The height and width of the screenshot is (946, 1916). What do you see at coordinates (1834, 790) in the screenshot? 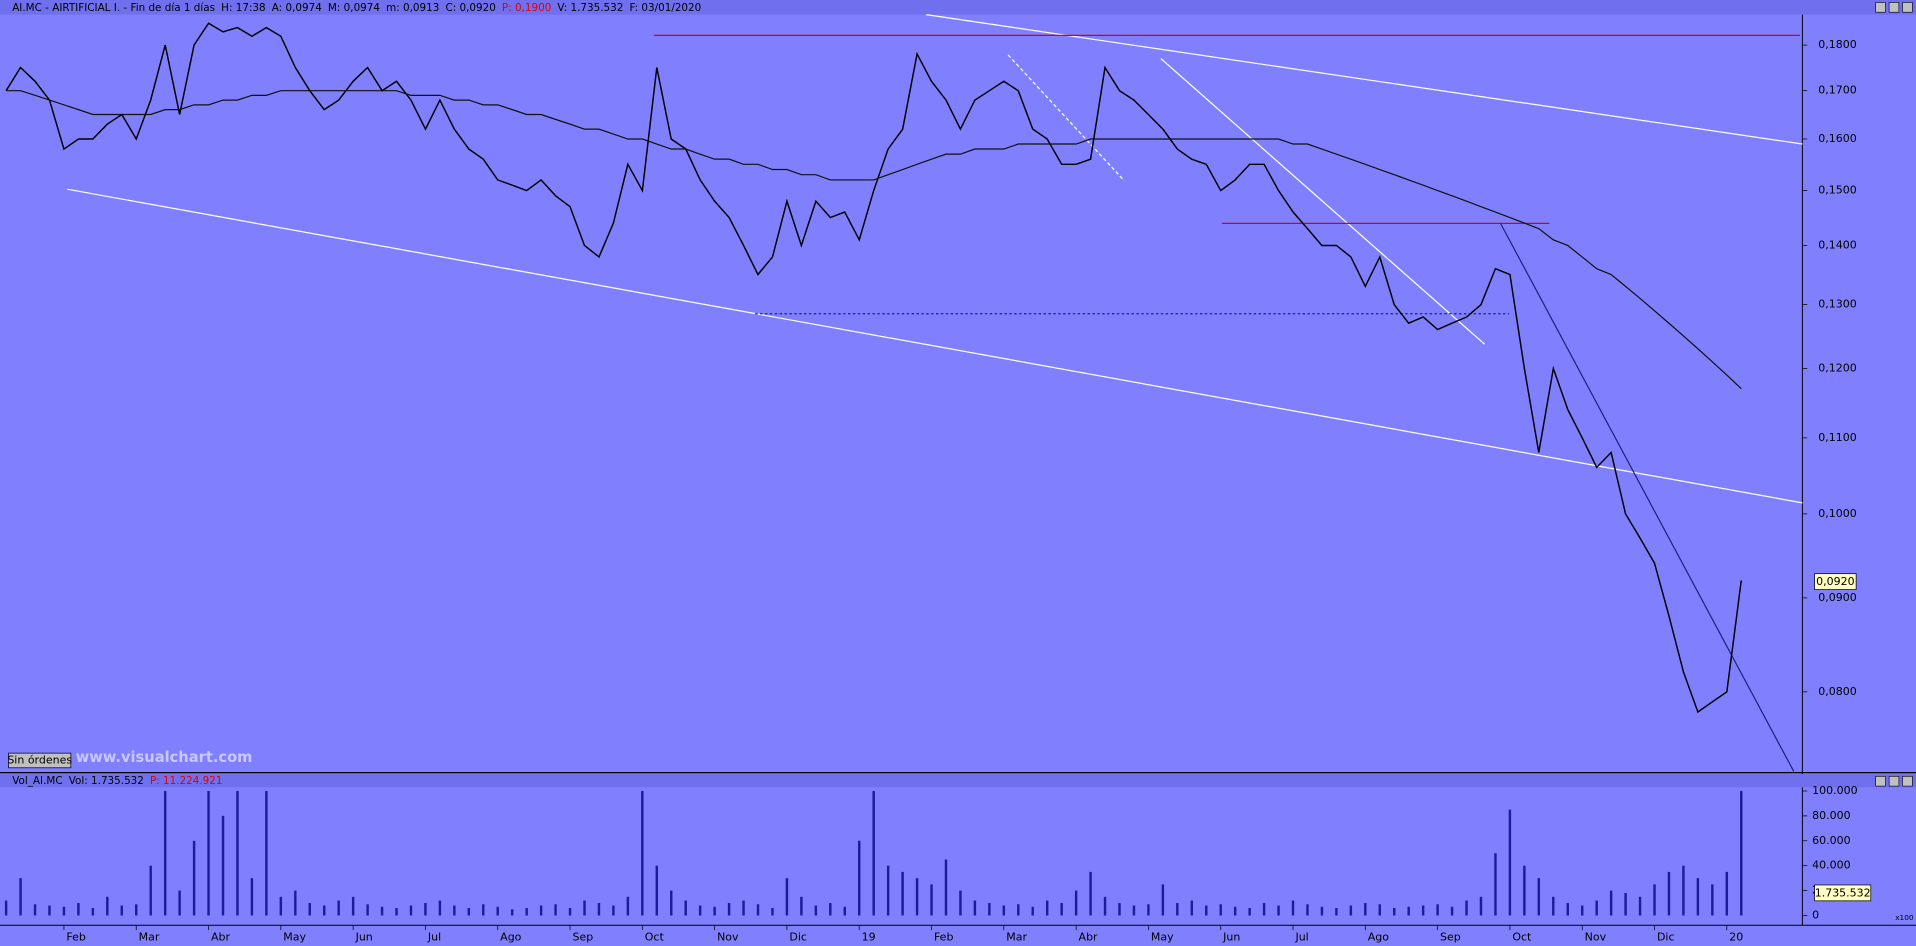
I see `volume-tick-label: 100.000` at bounding box center [1834, 790].